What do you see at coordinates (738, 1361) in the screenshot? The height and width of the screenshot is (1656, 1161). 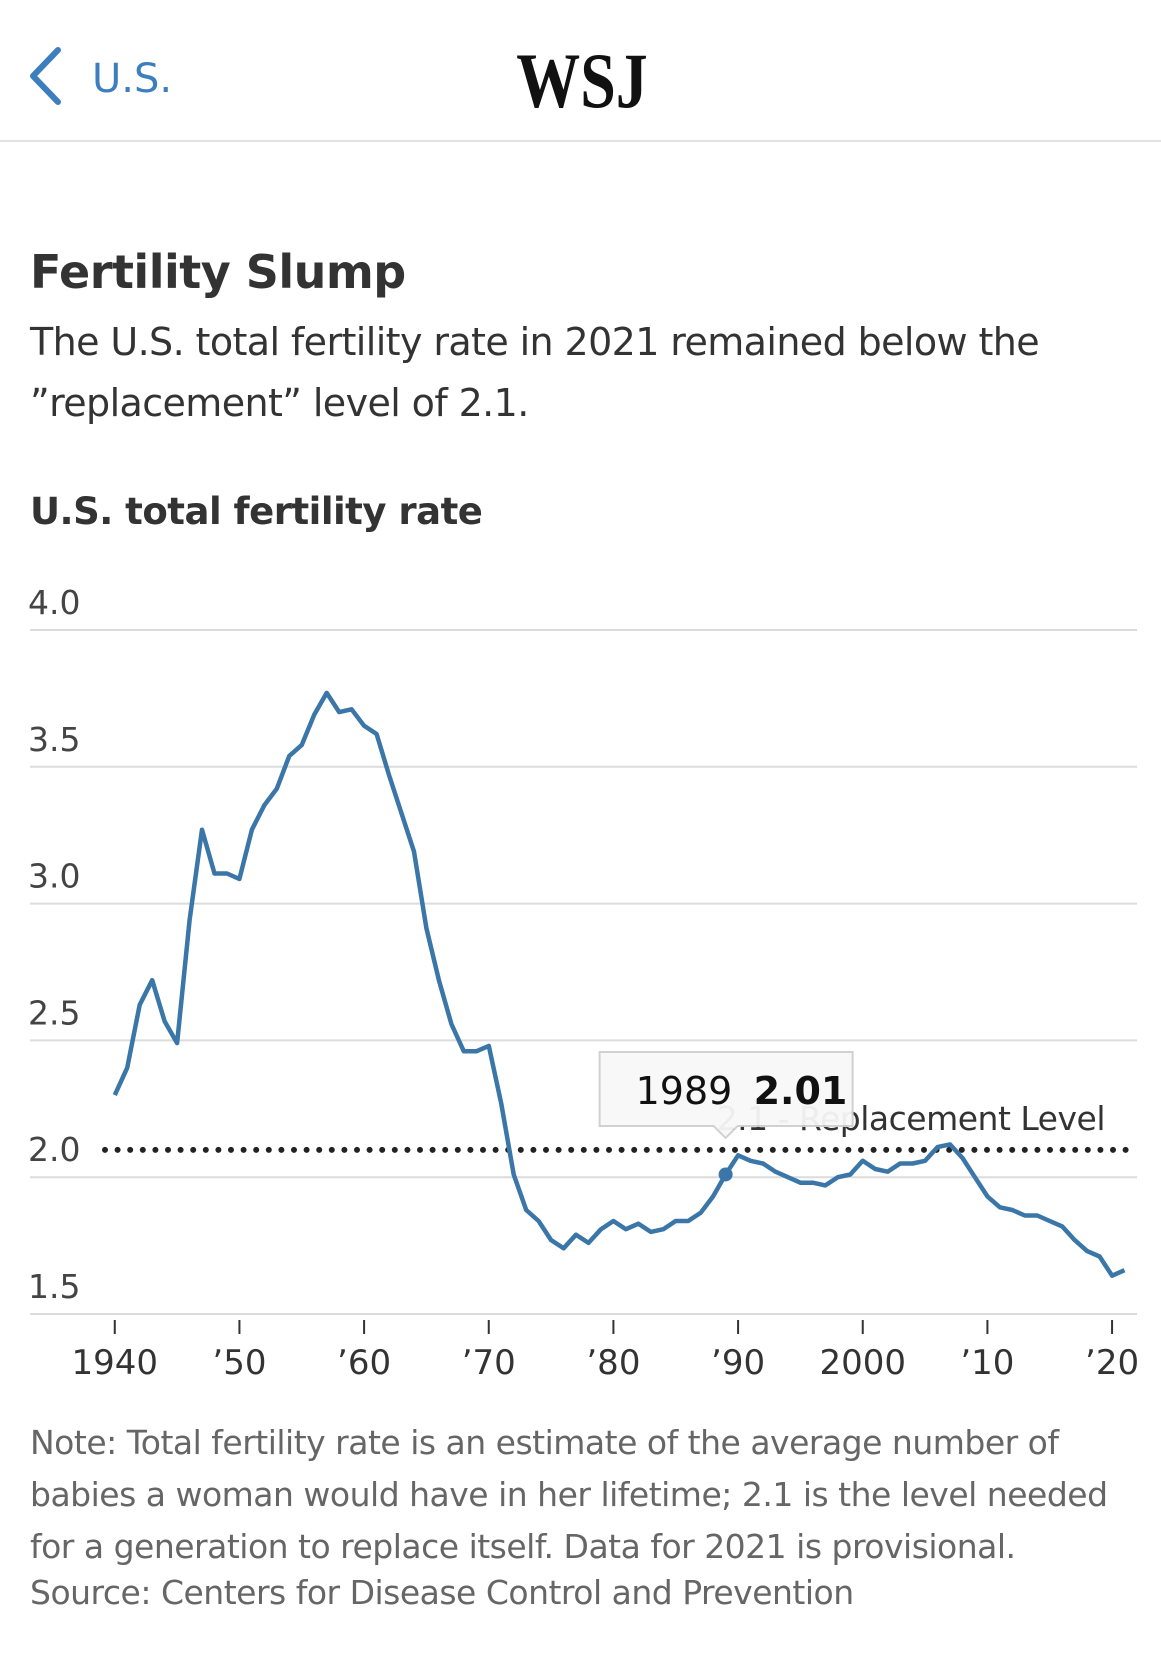 I see `x-tick-label: ’90` at bounding box center [738, 1361].